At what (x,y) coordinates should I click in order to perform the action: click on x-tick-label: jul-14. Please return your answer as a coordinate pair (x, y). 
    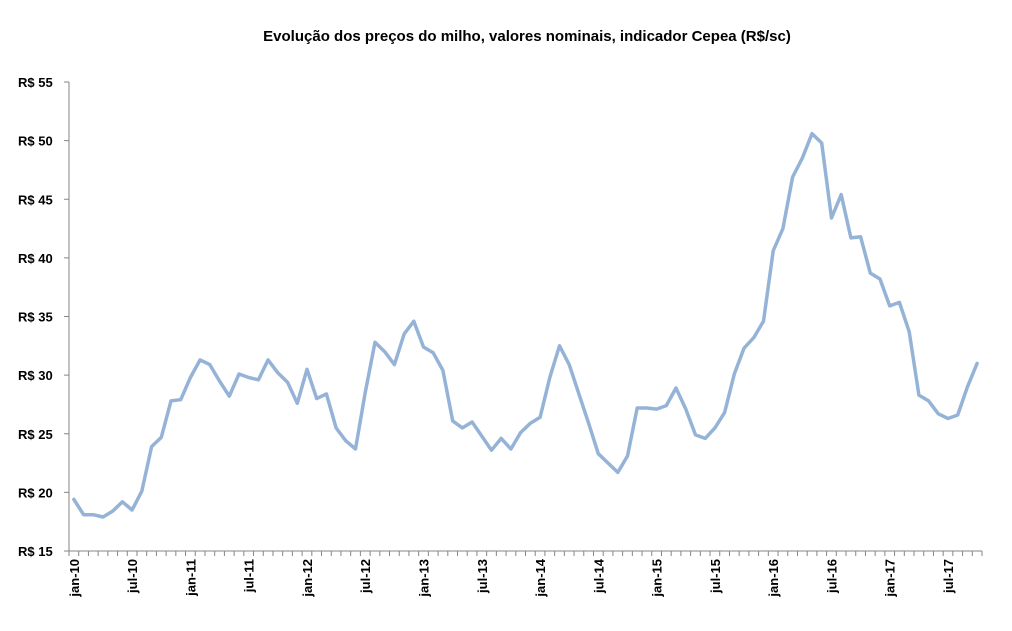
    Looking at the image, I should click on (598, 576).